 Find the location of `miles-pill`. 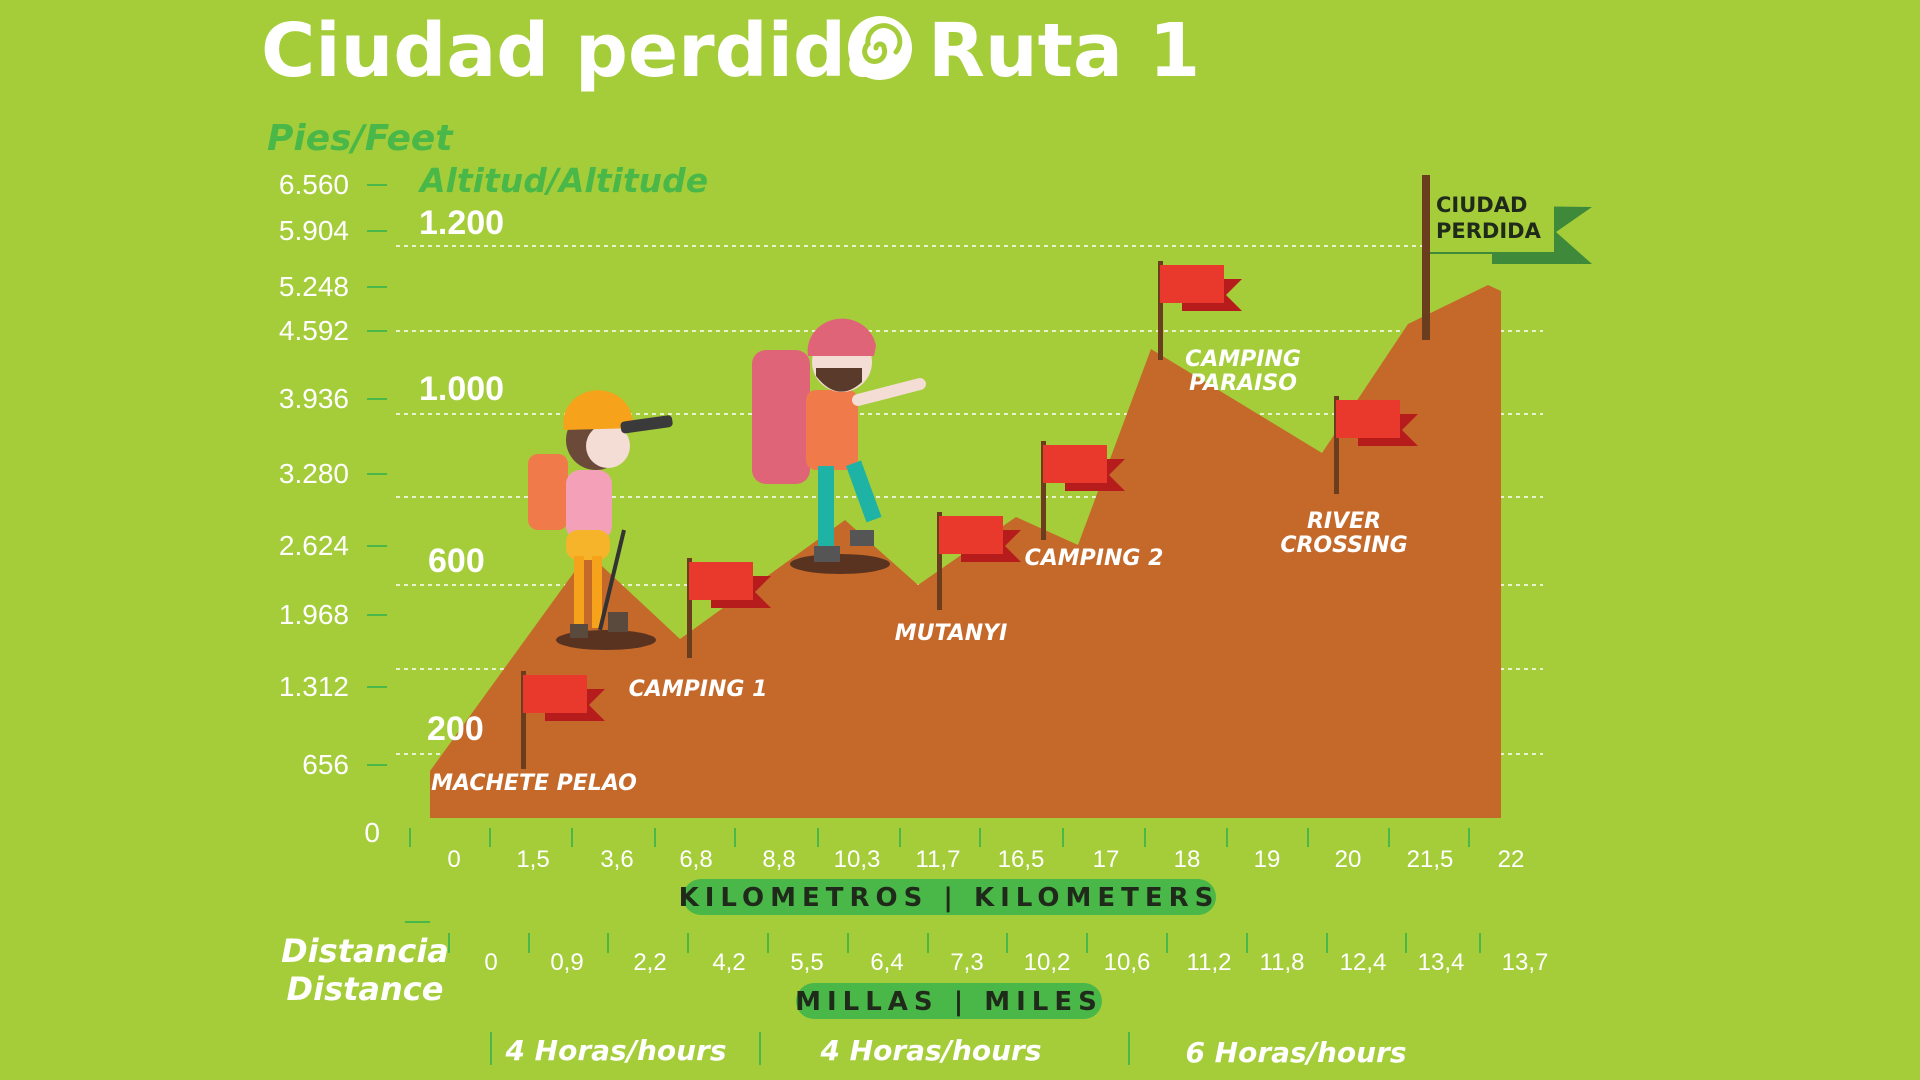

miles-pill is located at coordinates (949, 1001).